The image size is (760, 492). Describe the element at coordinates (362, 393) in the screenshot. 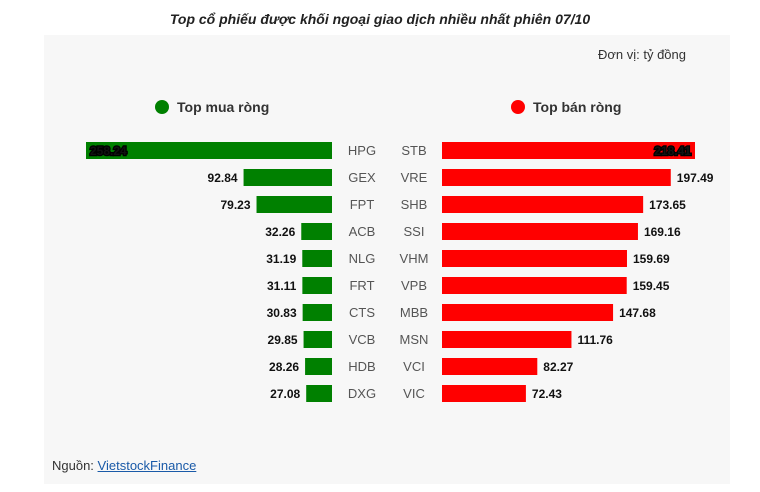

I see `buy-ticker-label: DXG` at that location.